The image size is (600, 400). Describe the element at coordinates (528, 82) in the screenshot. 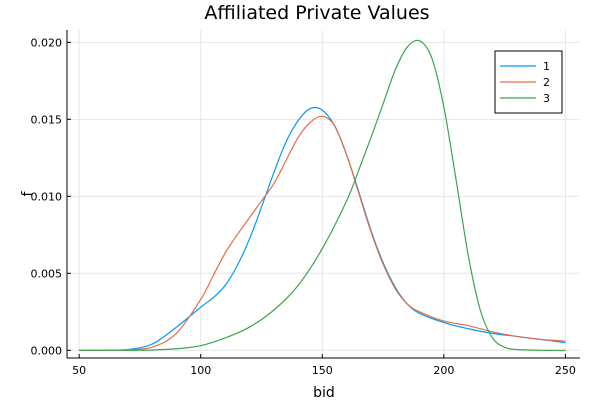

I see `legend: 1 2 3` at that location.